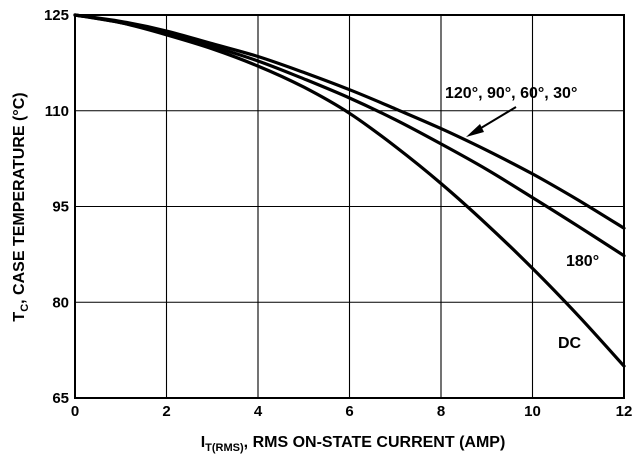 The height and width of the screenshot is (459, 639). Describe the element at coordinates (582, 261) in the screenshot. I see `series-label-180: 180°` at that location.